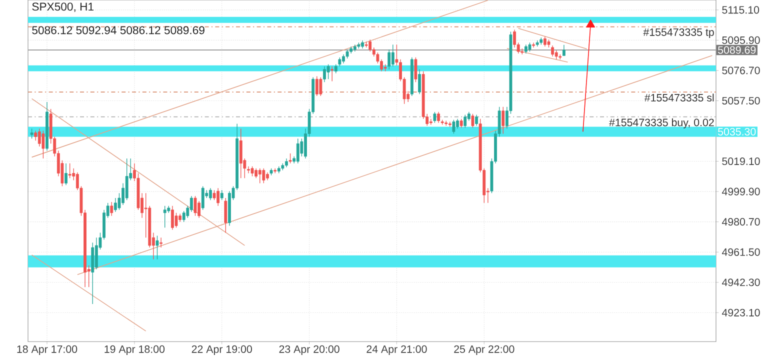 The height and width of the screenshot is (359, 768). What do you see at coordinates (741, 192) in the screenshot?
I see `y-tick-label: 4999.90` at bounding box center [741, 192].